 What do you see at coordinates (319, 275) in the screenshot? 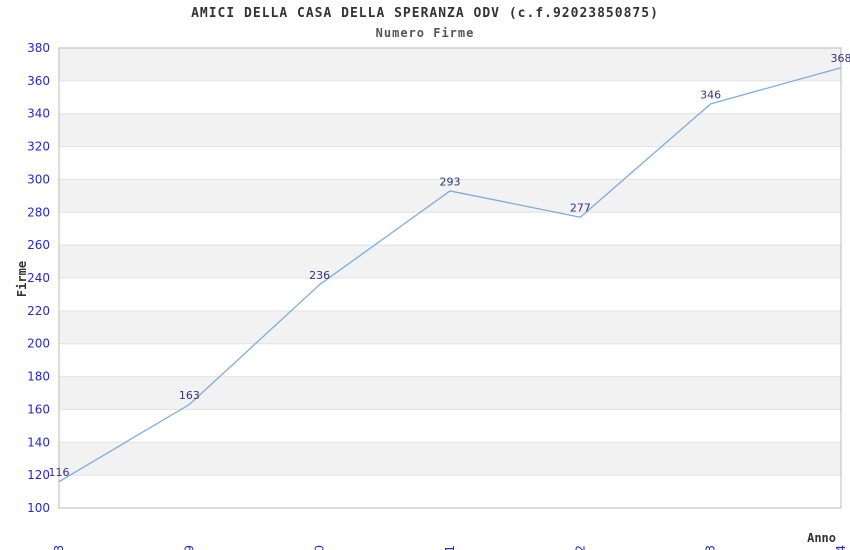
I see `data-point-label: 236` at bounding box center [319, 275].